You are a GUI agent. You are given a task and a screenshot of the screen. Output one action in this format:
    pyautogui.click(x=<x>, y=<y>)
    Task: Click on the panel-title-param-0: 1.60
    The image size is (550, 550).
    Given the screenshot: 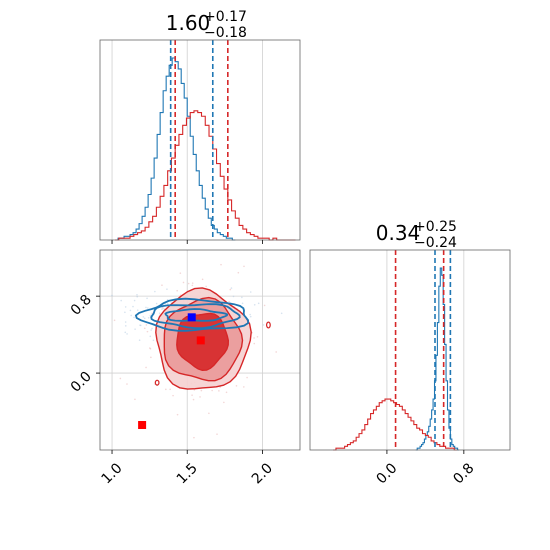 What is the action you would take?
    pyautogui.click(x=188, y=23)
    